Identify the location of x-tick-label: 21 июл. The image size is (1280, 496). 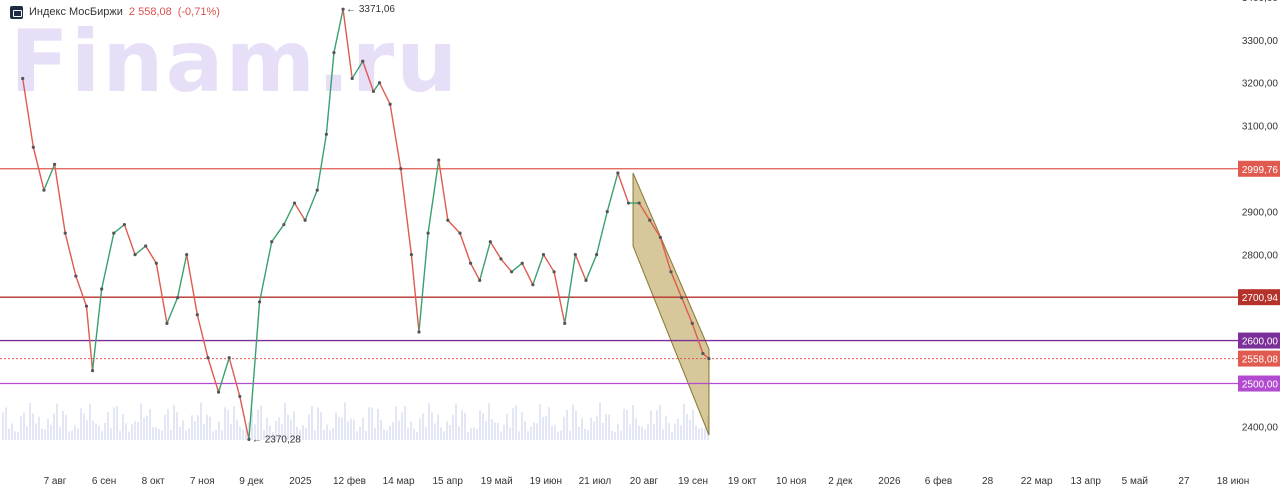
(595, 481).